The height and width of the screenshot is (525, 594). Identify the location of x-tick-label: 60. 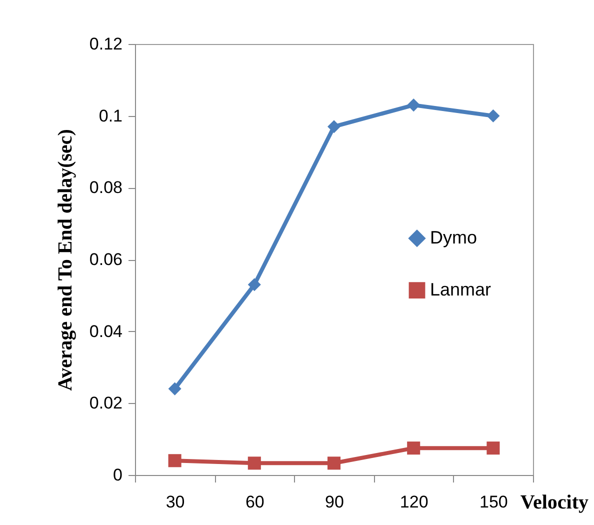
(254, 502).